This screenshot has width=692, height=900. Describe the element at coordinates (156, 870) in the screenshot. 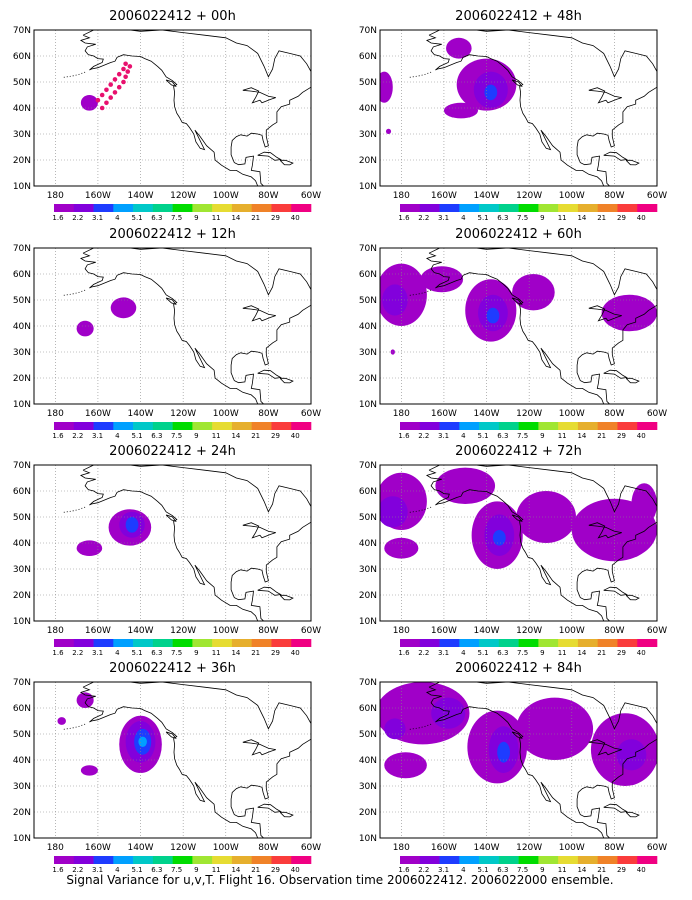

I see `colorbar-label: 6.3` at that location.